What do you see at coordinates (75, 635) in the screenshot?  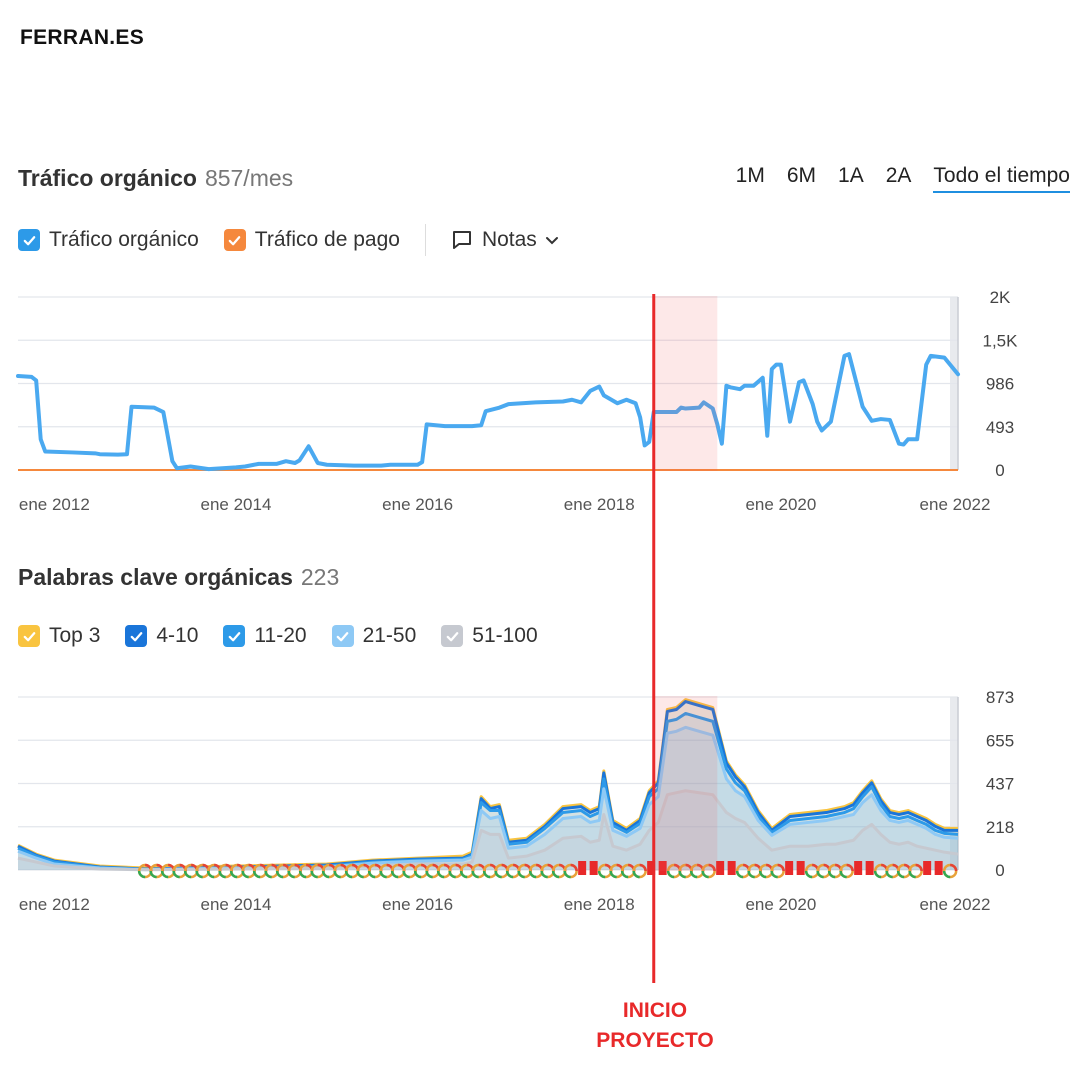 I see `legend-label: Top 3` at bounding box center [75, 635].